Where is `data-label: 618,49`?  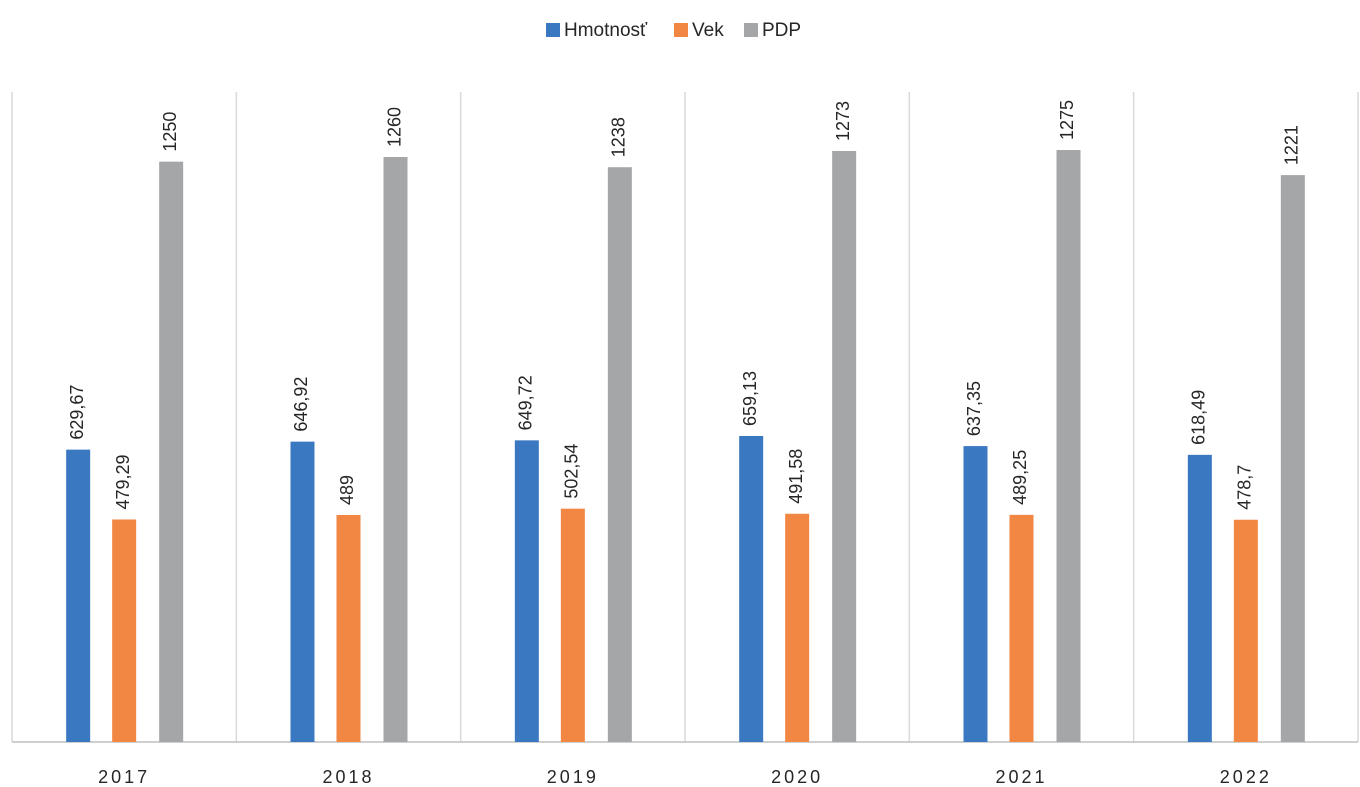 data-label: 618,49 is located at coordinates (1199, 417).